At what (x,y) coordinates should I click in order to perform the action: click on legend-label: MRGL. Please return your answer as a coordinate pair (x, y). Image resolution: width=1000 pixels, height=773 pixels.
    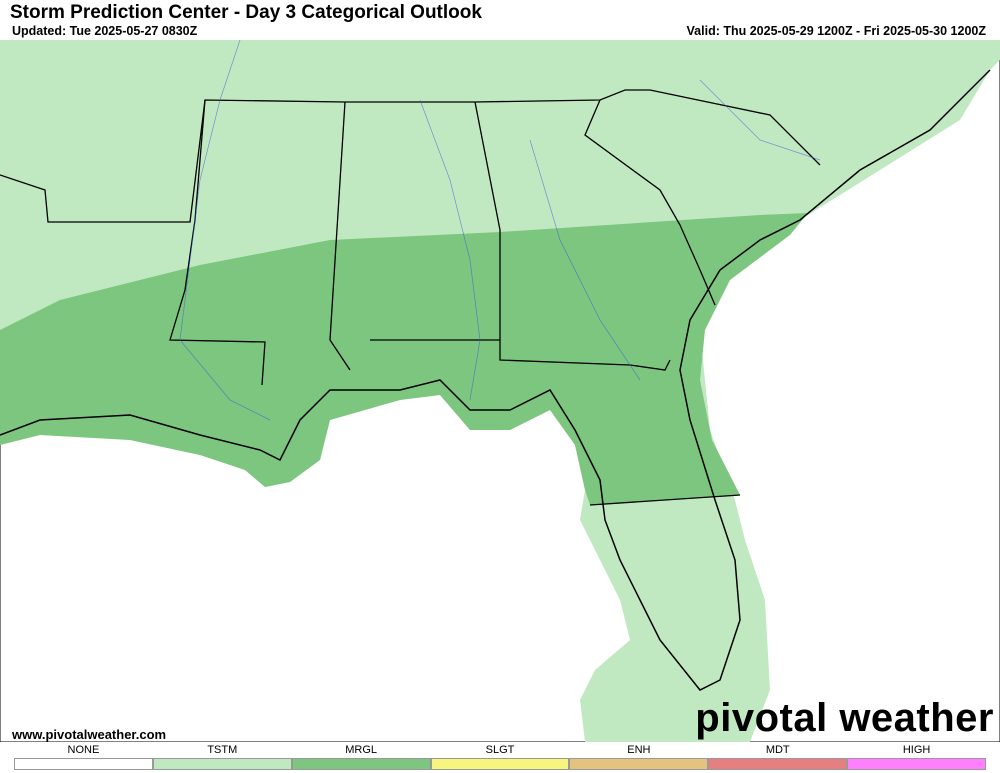
    Looking at the image, I should click on (361, 750).